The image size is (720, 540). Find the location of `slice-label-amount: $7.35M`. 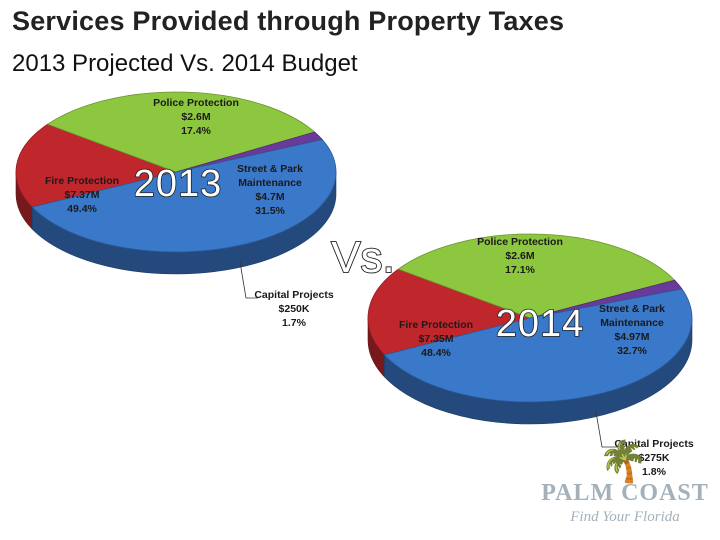

slice-label-amount: $7.35M is located at coordinates (435, 339).